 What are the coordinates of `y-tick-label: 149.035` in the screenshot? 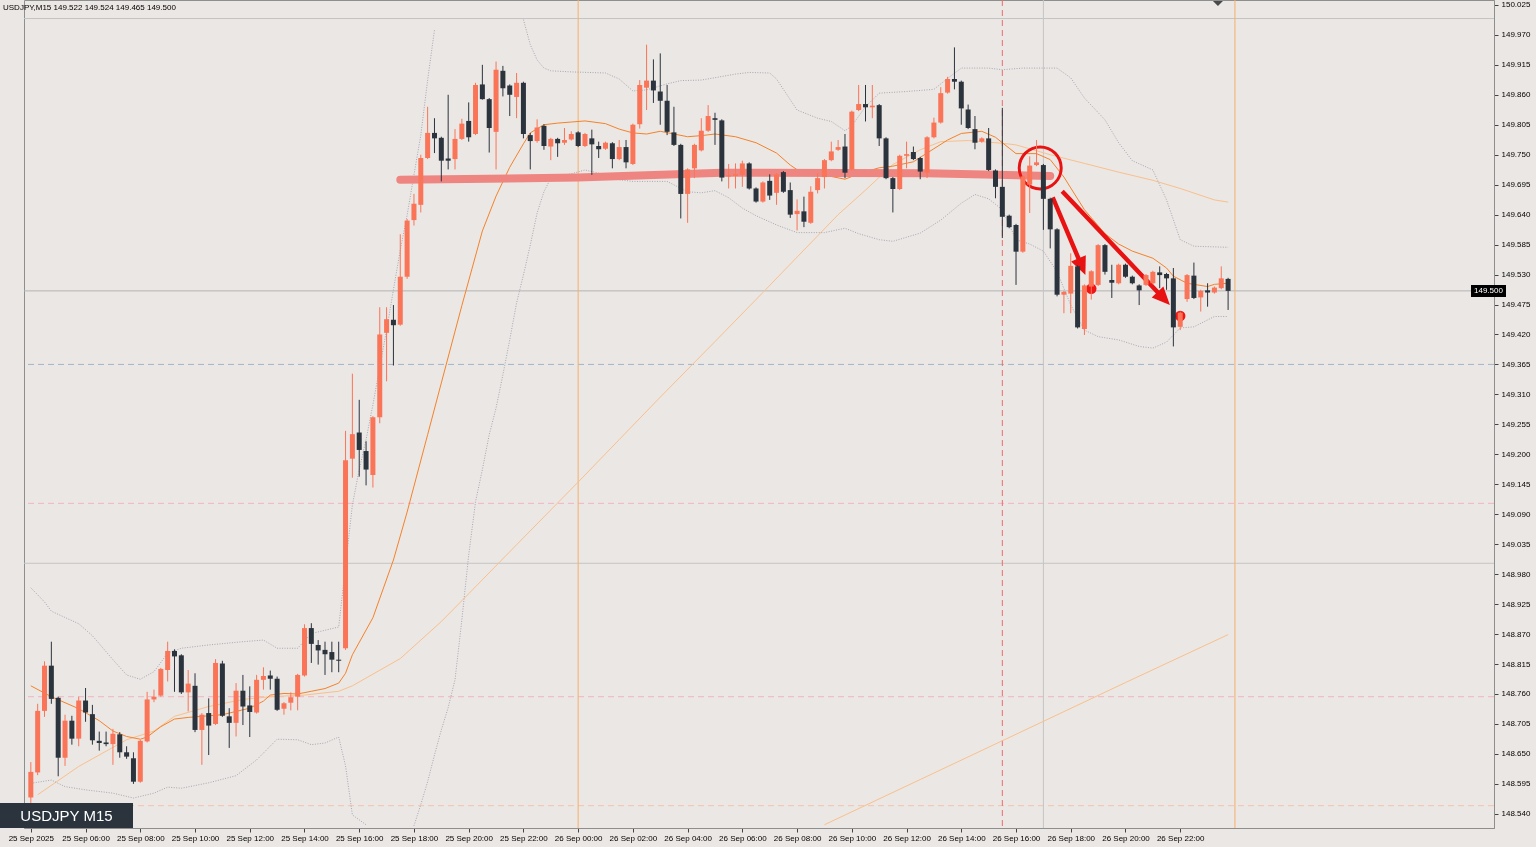 It's located at (1516, 544).